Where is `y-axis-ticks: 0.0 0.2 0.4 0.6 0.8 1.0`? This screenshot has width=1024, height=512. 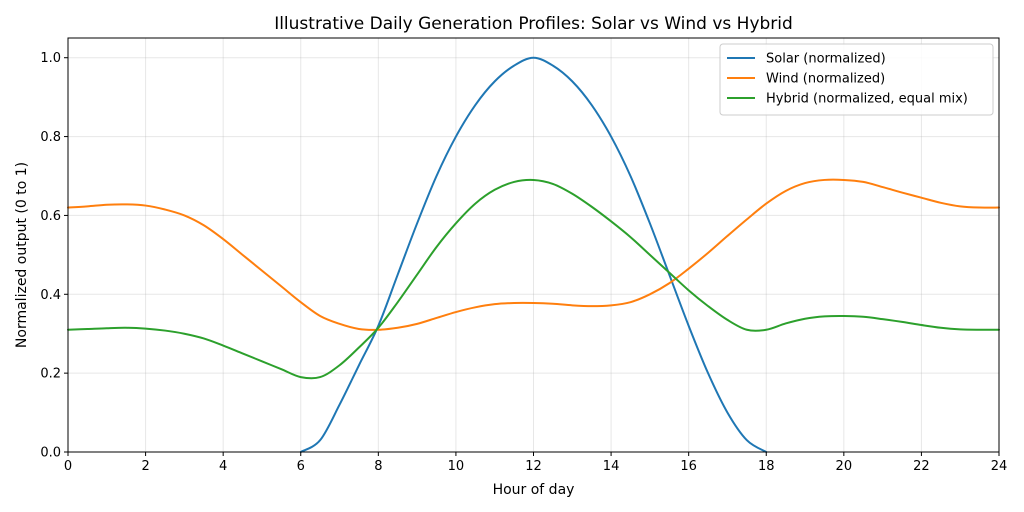 y-axis-ticks: 0.0 0.2 0.4 0.6 0.8 1.0 is located at coordinates (54, 256).